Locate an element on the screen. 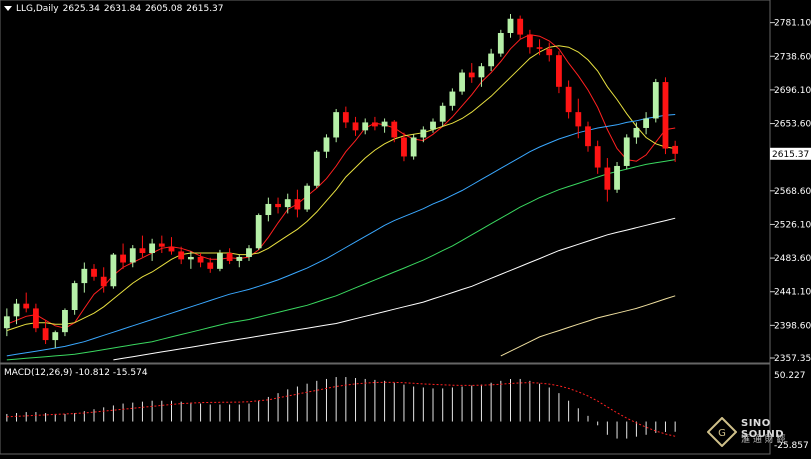 The width and height of the screenshot is (811, 459). macd-axis-bottom: -25.857 is located at coordinates (791, 446).